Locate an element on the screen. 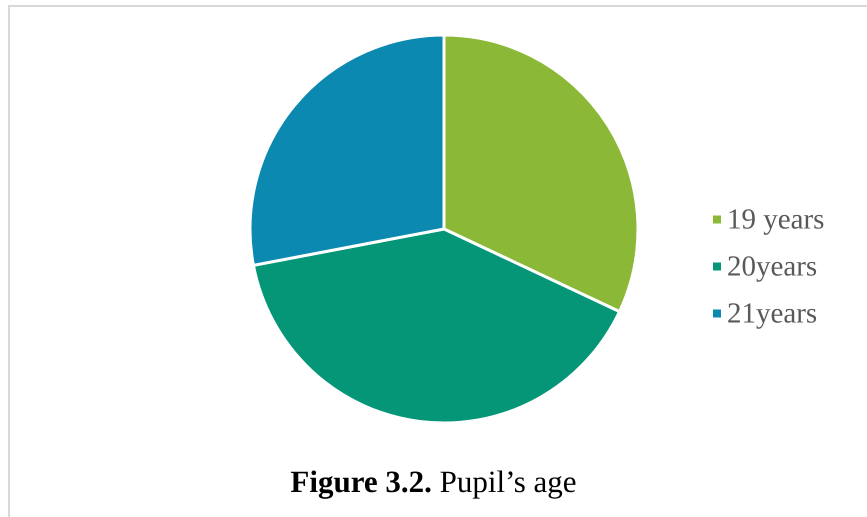 The height and width of the screenshot is (517, 867). legend-label: 19 years is located at coordinates (775, 220).